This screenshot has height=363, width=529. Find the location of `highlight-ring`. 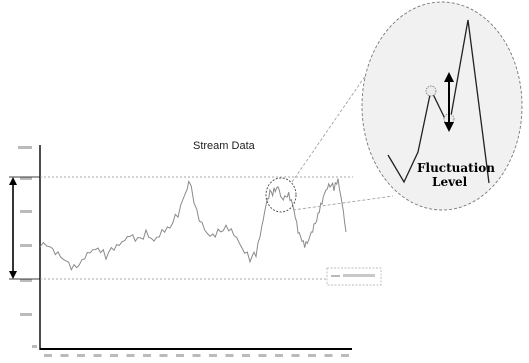

highlight-ring is located at coordinates (281, 195).